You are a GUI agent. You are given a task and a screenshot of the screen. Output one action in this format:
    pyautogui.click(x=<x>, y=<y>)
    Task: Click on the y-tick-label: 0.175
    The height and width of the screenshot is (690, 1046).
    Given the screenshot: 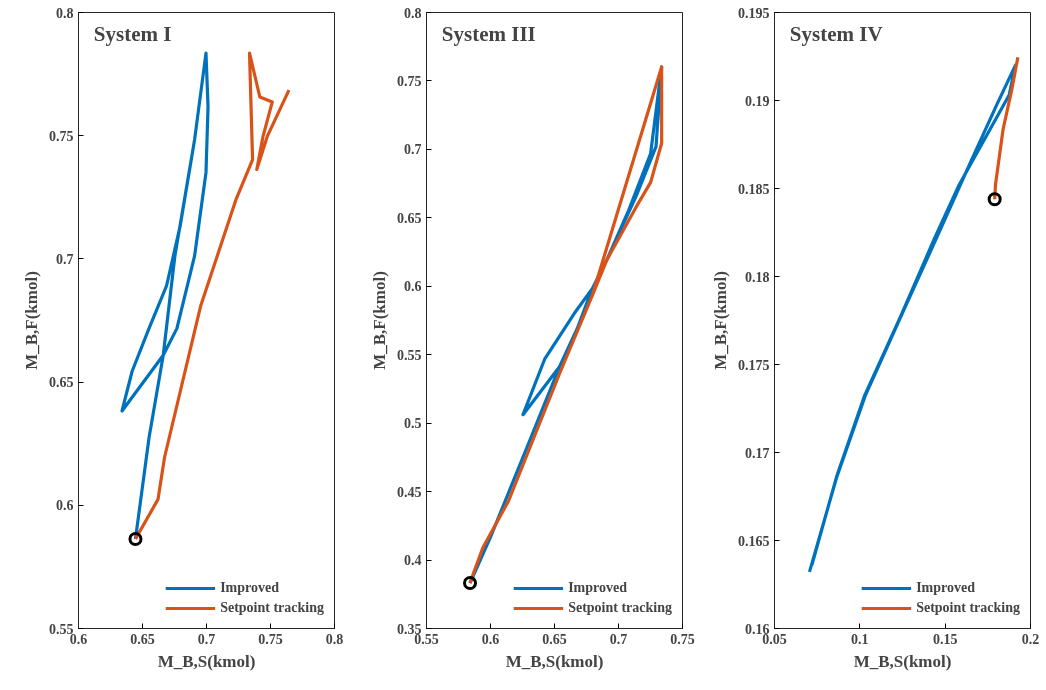 What is the action you would take?
    pyautogui.click(x=754, y=365)
    